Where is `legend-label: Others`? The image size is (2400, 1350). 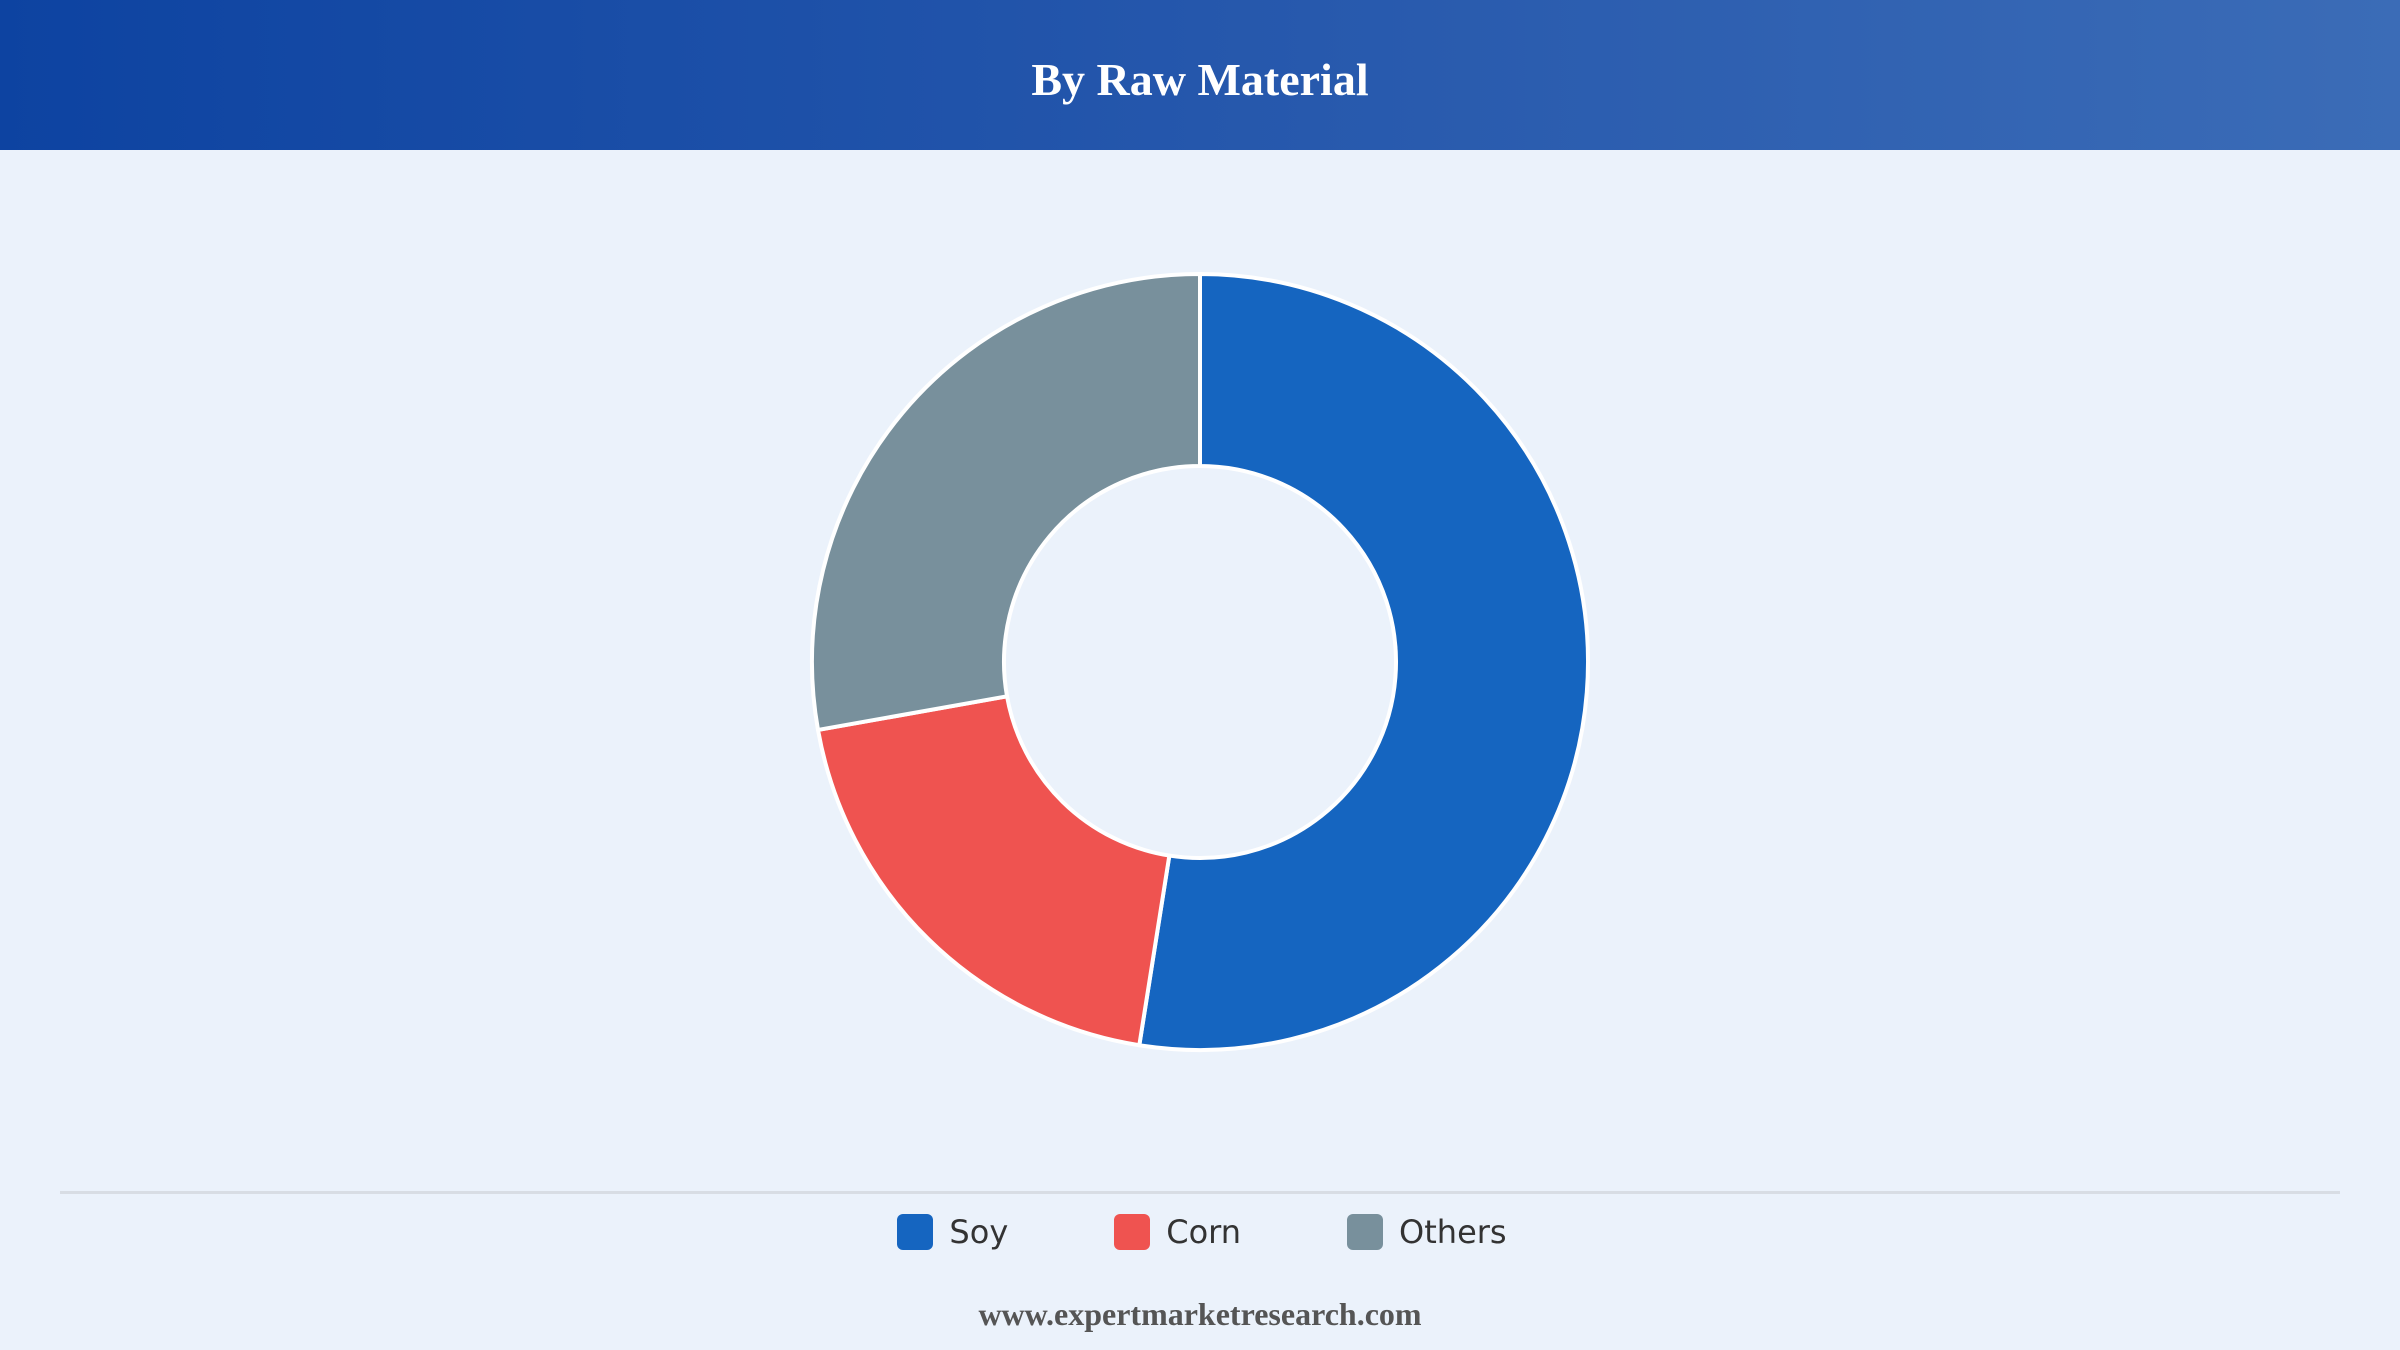 legend-label: Others is located at coordinates (1453, 1232).